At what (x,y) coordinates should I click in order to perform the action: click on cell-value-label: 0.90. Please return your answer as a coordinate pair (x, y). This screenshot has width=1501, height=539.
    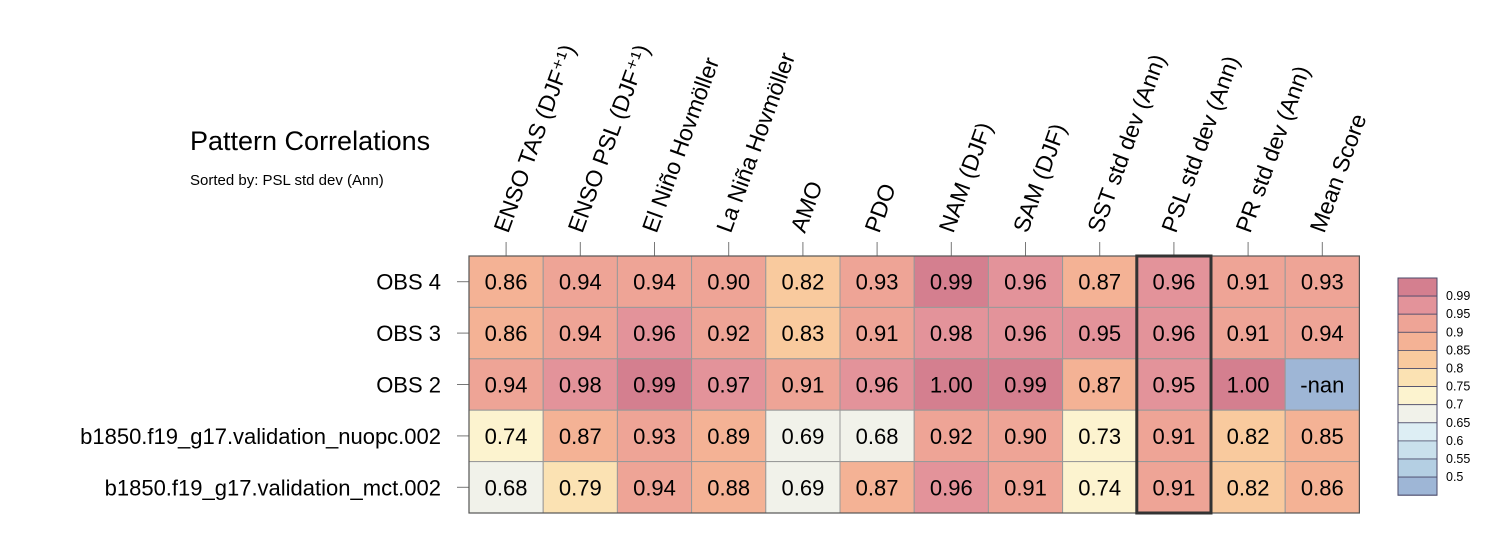
    Looking at the image, I should click on (728, 282).